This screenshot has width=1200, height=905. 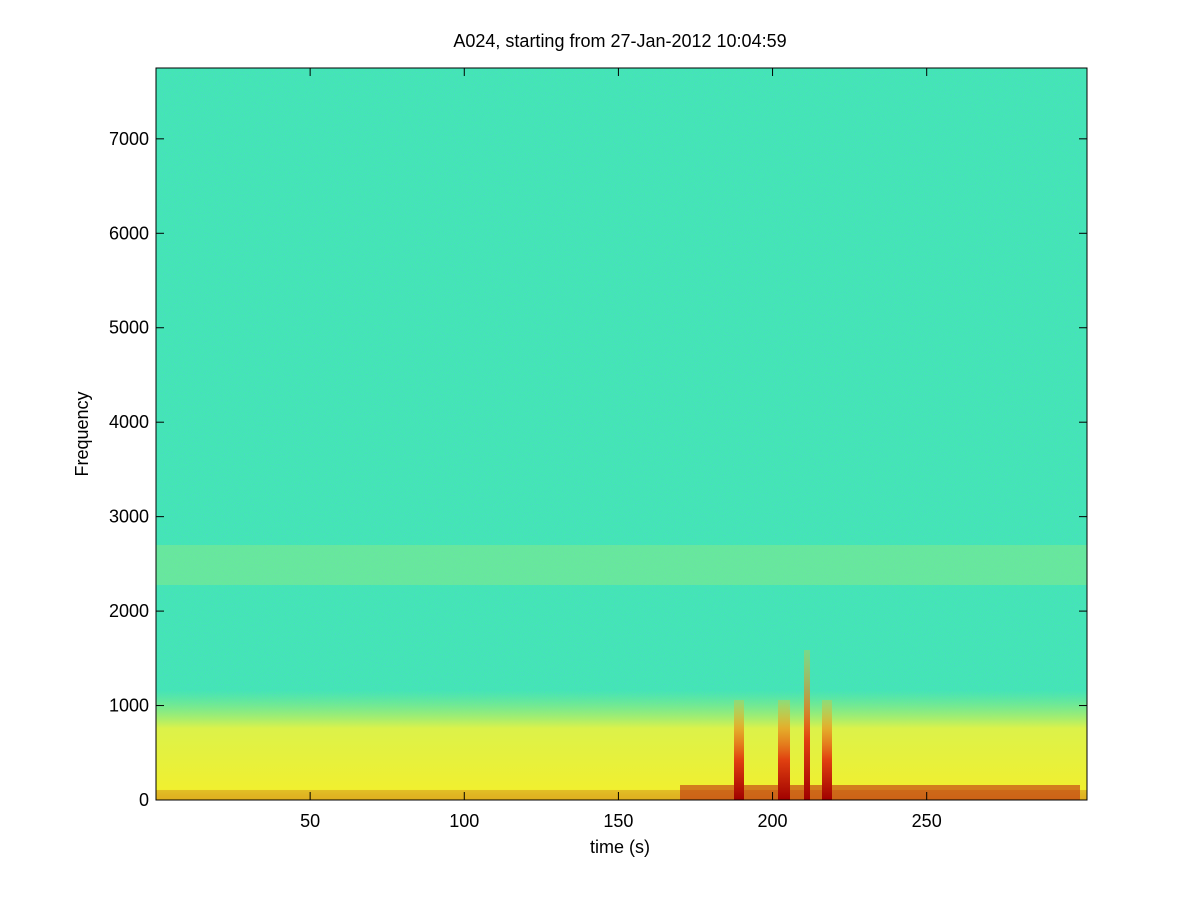 I want to click on x-tick-label: 200, so click(x=773, y=821).